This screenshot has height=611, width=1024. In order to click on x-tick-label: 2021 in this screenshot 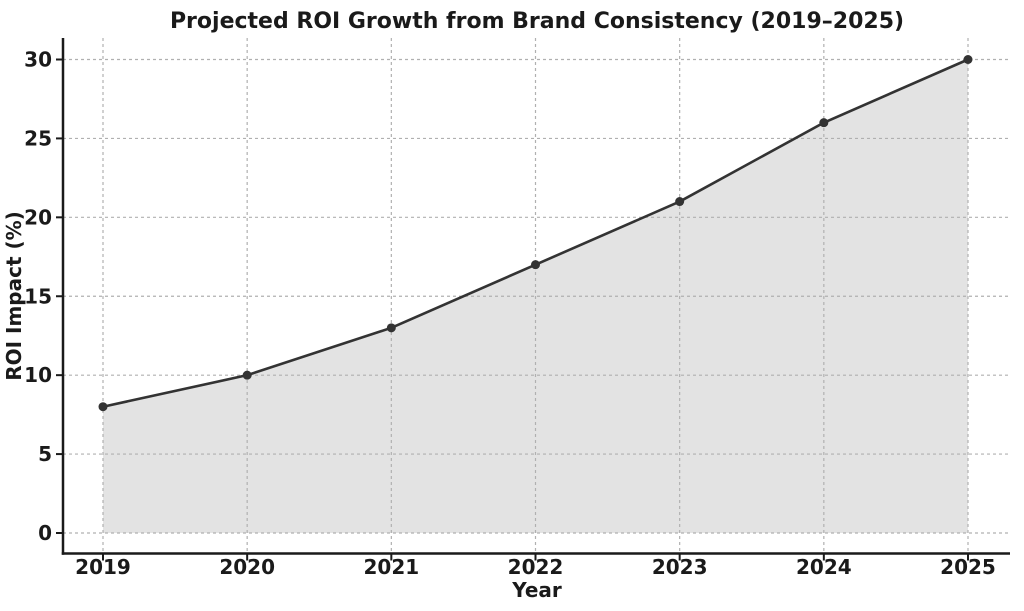, I will do `click(391, 567)`.